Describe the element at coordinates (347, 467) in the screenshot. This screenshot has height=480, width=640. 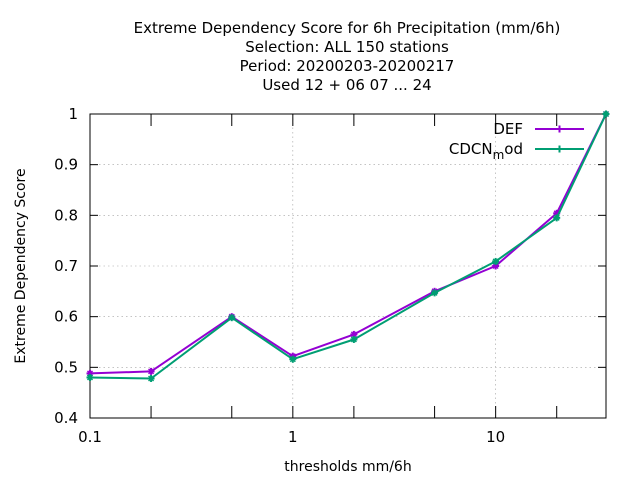
I see `x-axis-label: thresholds mm/6h` at that location.